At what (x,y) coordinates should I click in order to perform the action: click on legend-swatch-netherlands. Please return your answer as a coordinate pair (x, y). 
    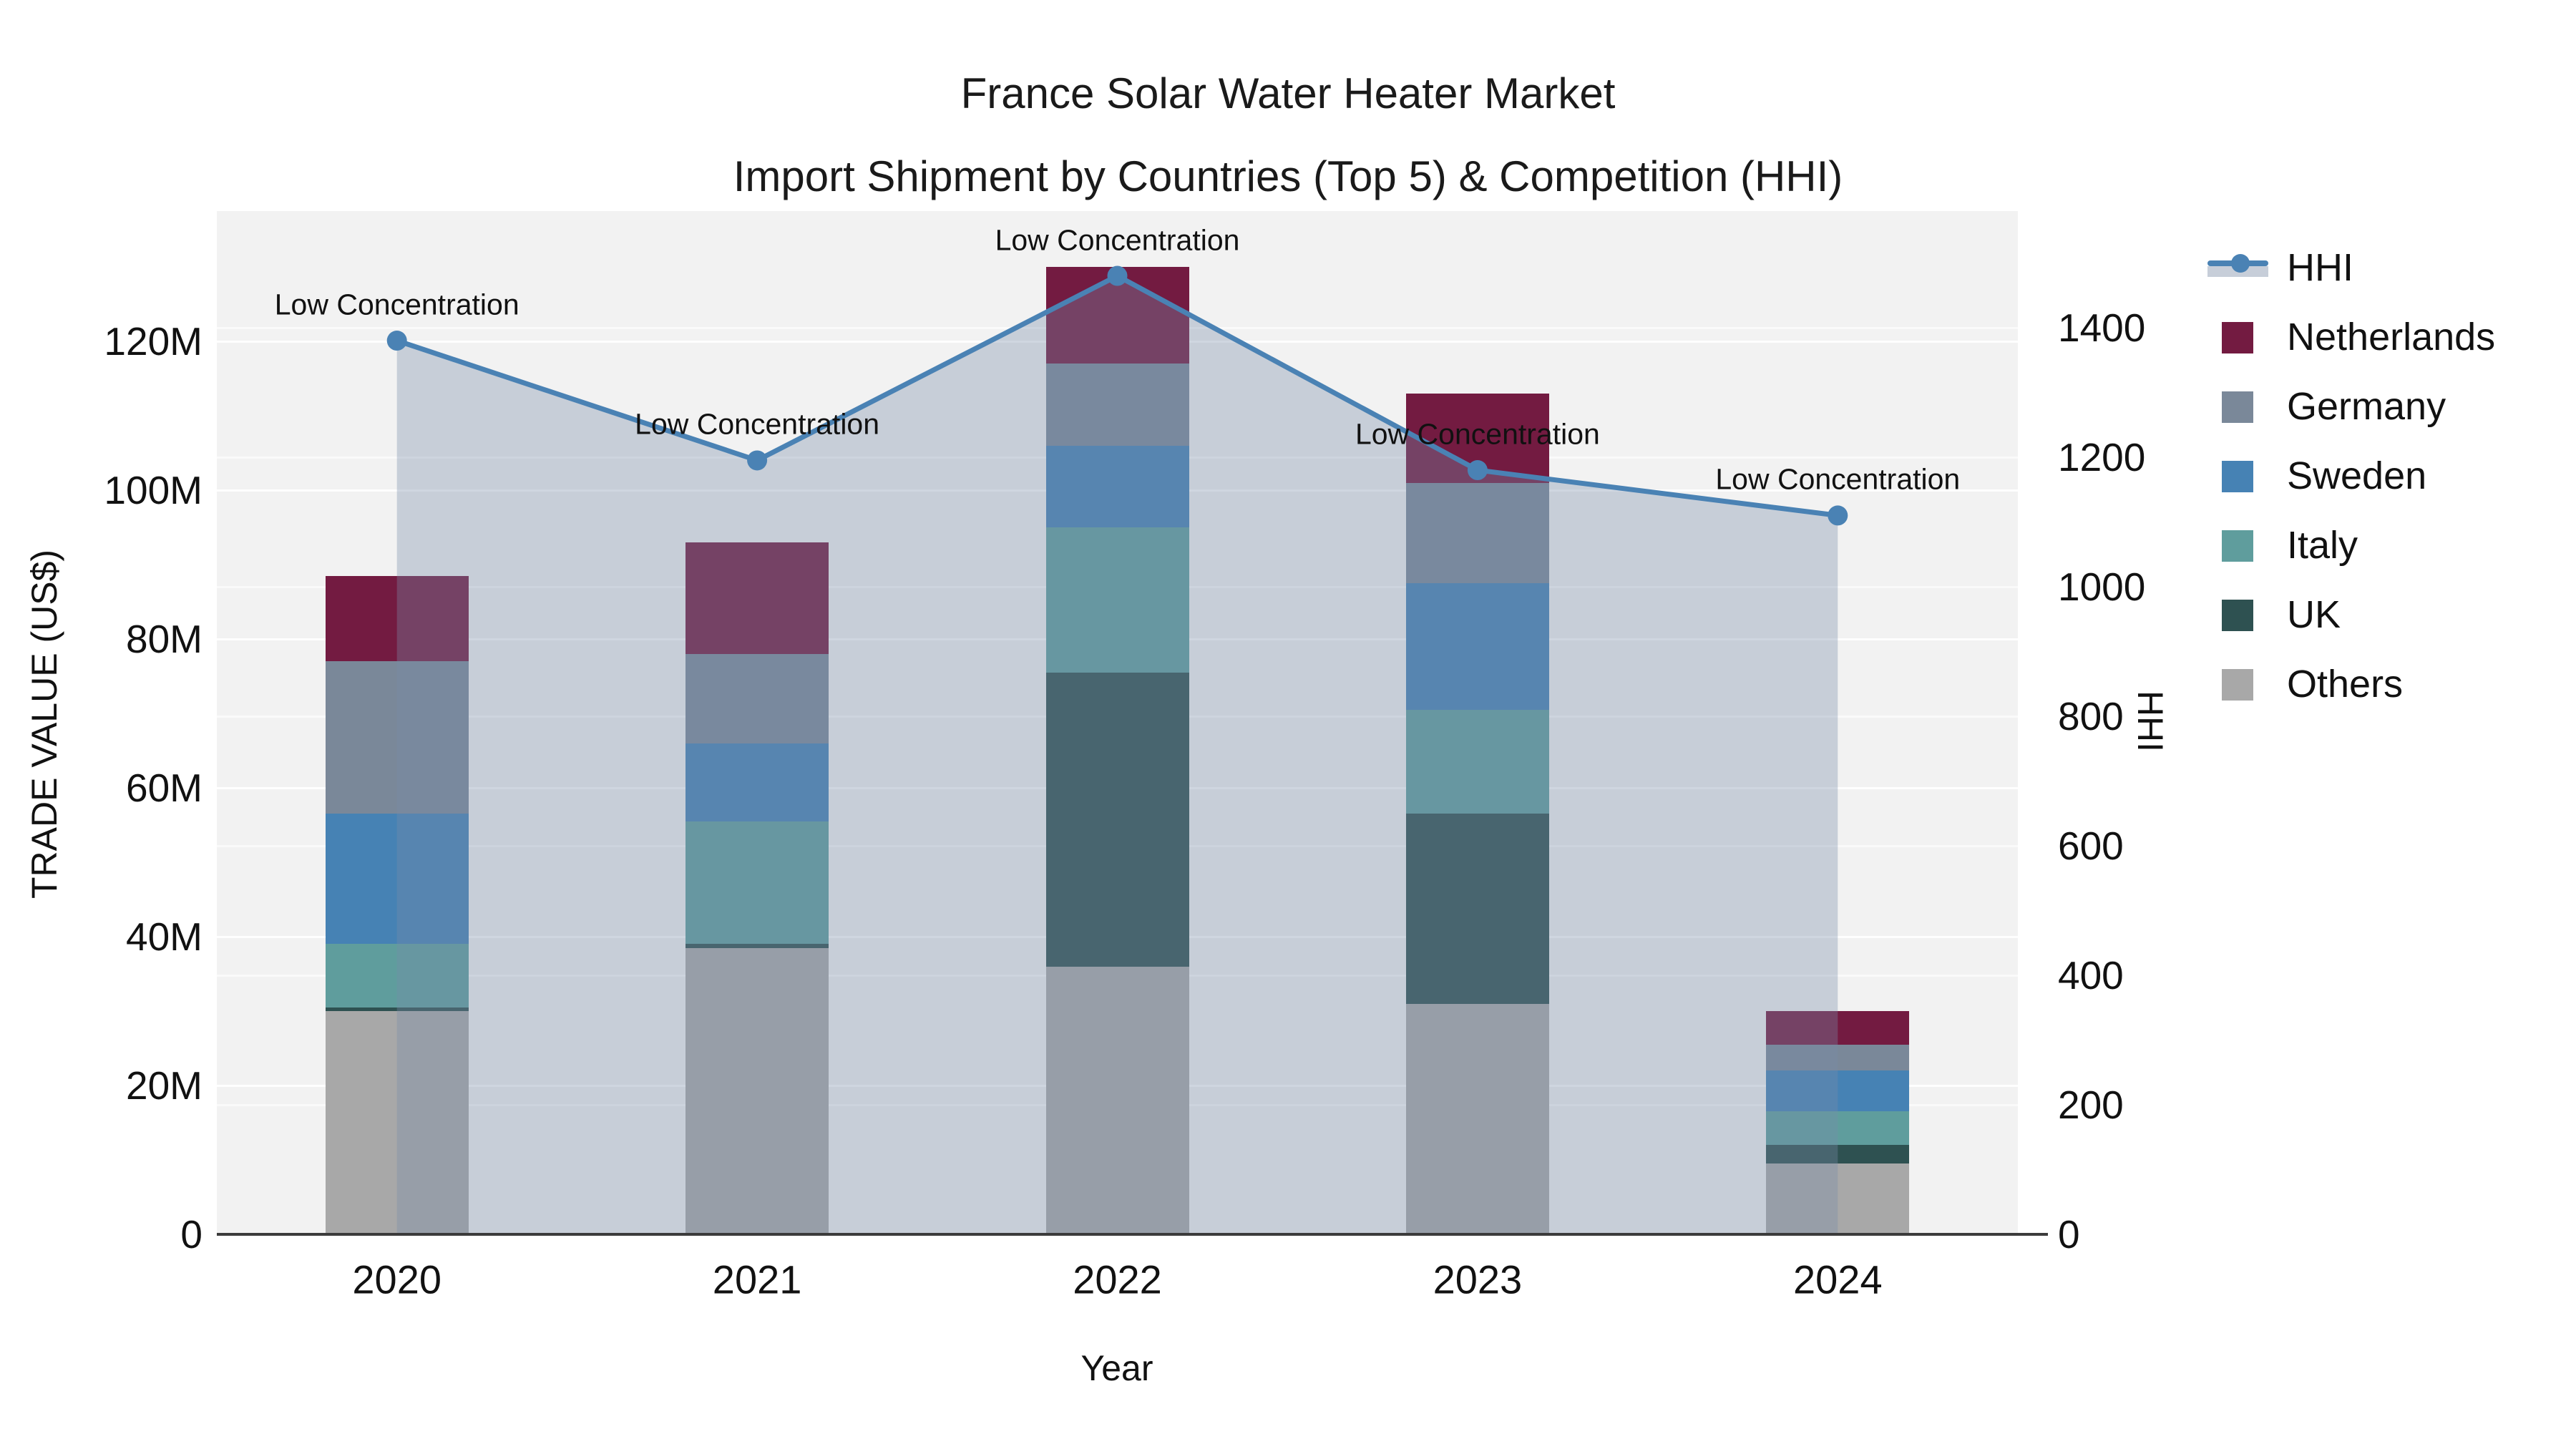
    Looking at the image, I should click on (2237, 337).